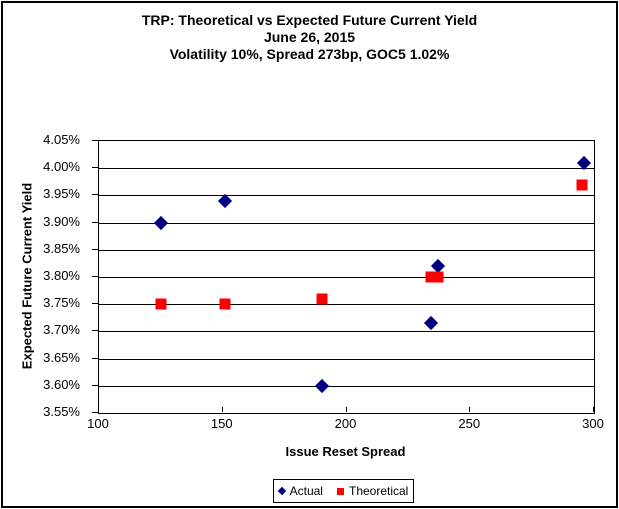 The width and height of the screenshot is (619, 509). What do you see at coordinates (61, 330) in the screenshot?
I see `y-tick-label: 3.70%` at bounding box center [61, 330].